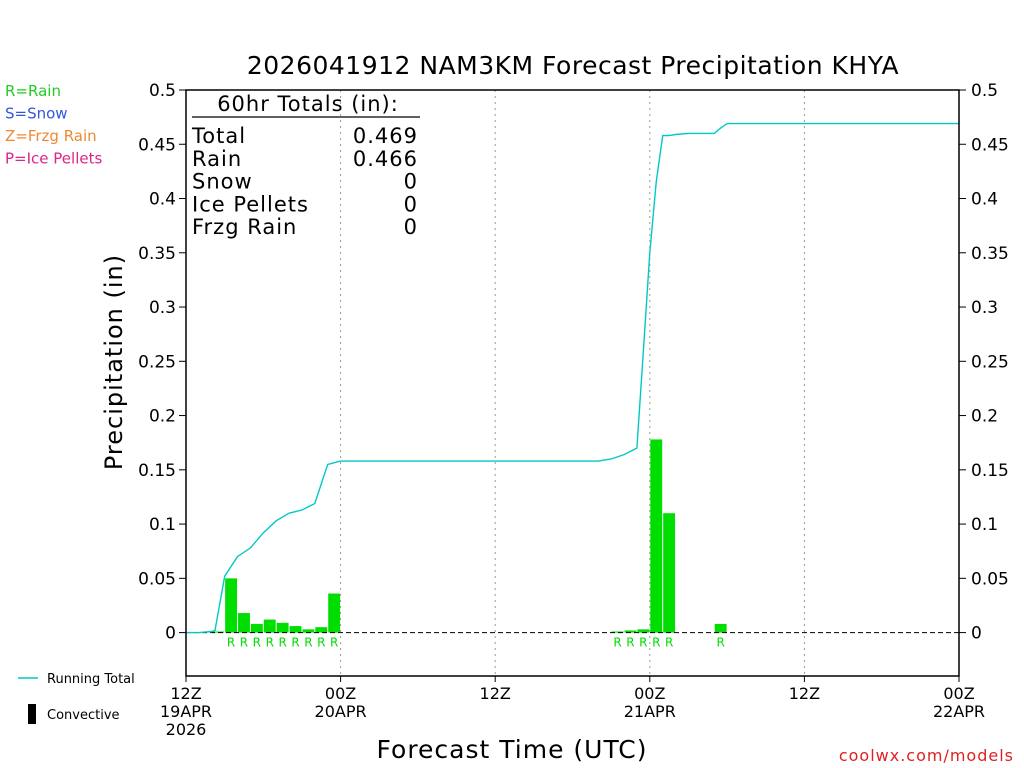 The height and width of the screenshot is (768, 1024). What do you see at coordinates (990, 362) in the screenshot?
I see `y-tick-label-right: 0.25` at bounding box center [990, 362].